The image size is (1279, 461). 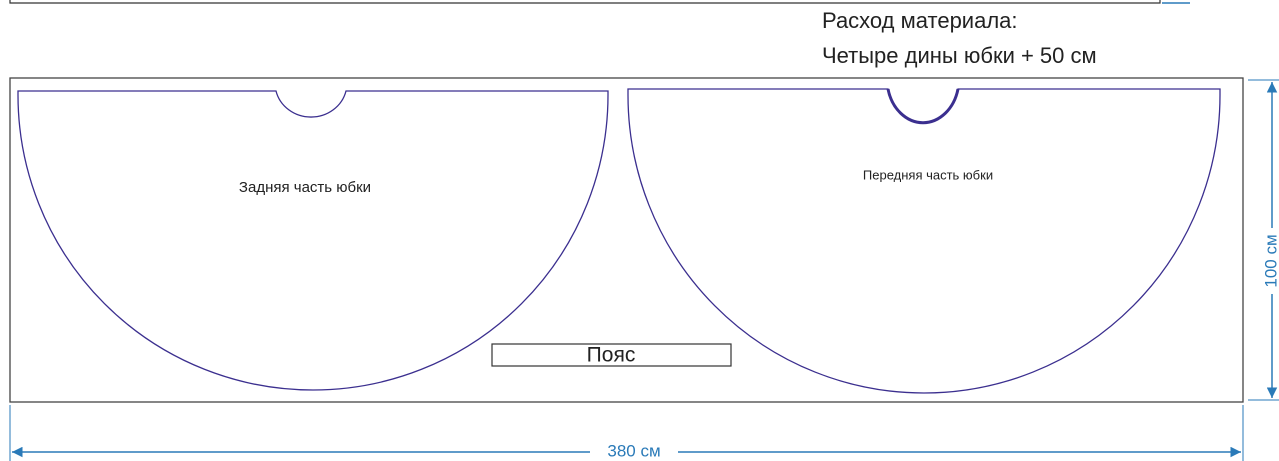 I want to click on piece-label: Передняя часть юбки, so click(x=928, y=174).